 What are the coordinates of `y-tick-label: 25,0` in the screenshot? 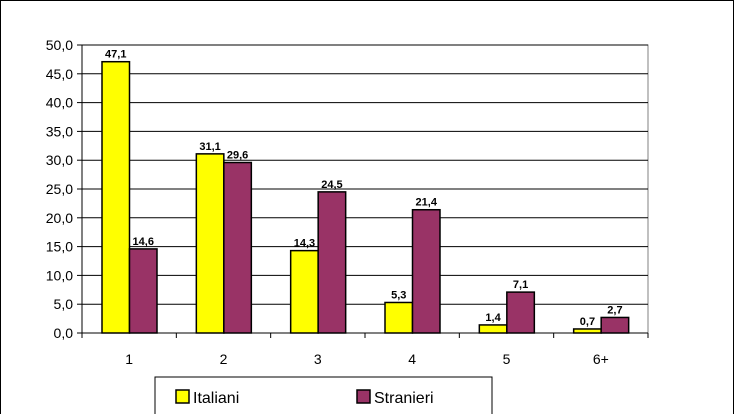 It's located at (59, 189).